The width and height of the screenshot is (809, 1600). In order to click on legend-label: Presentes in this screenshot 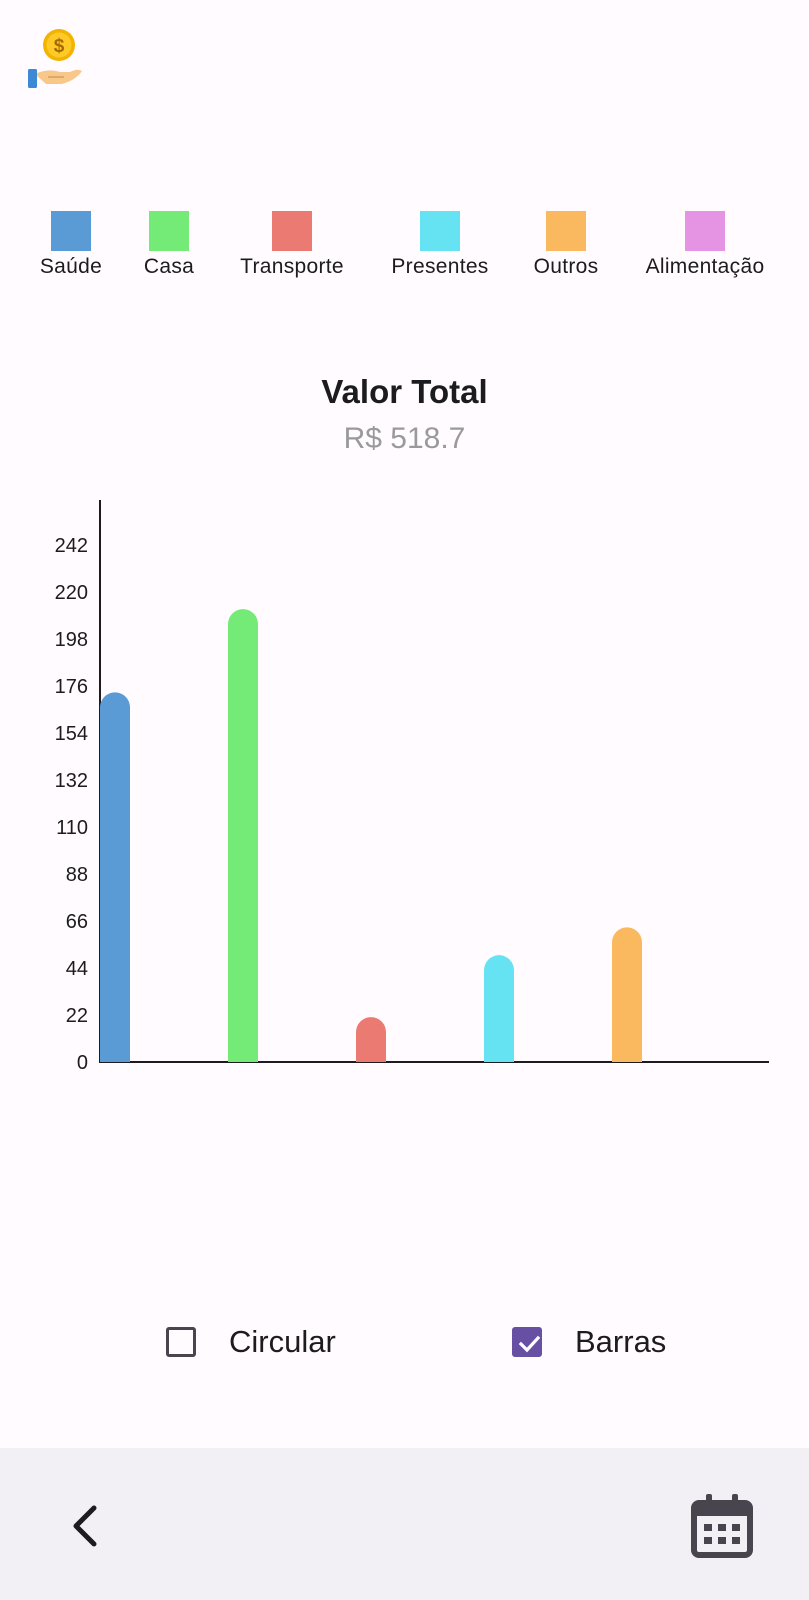, I will do `click(440, 266)`.